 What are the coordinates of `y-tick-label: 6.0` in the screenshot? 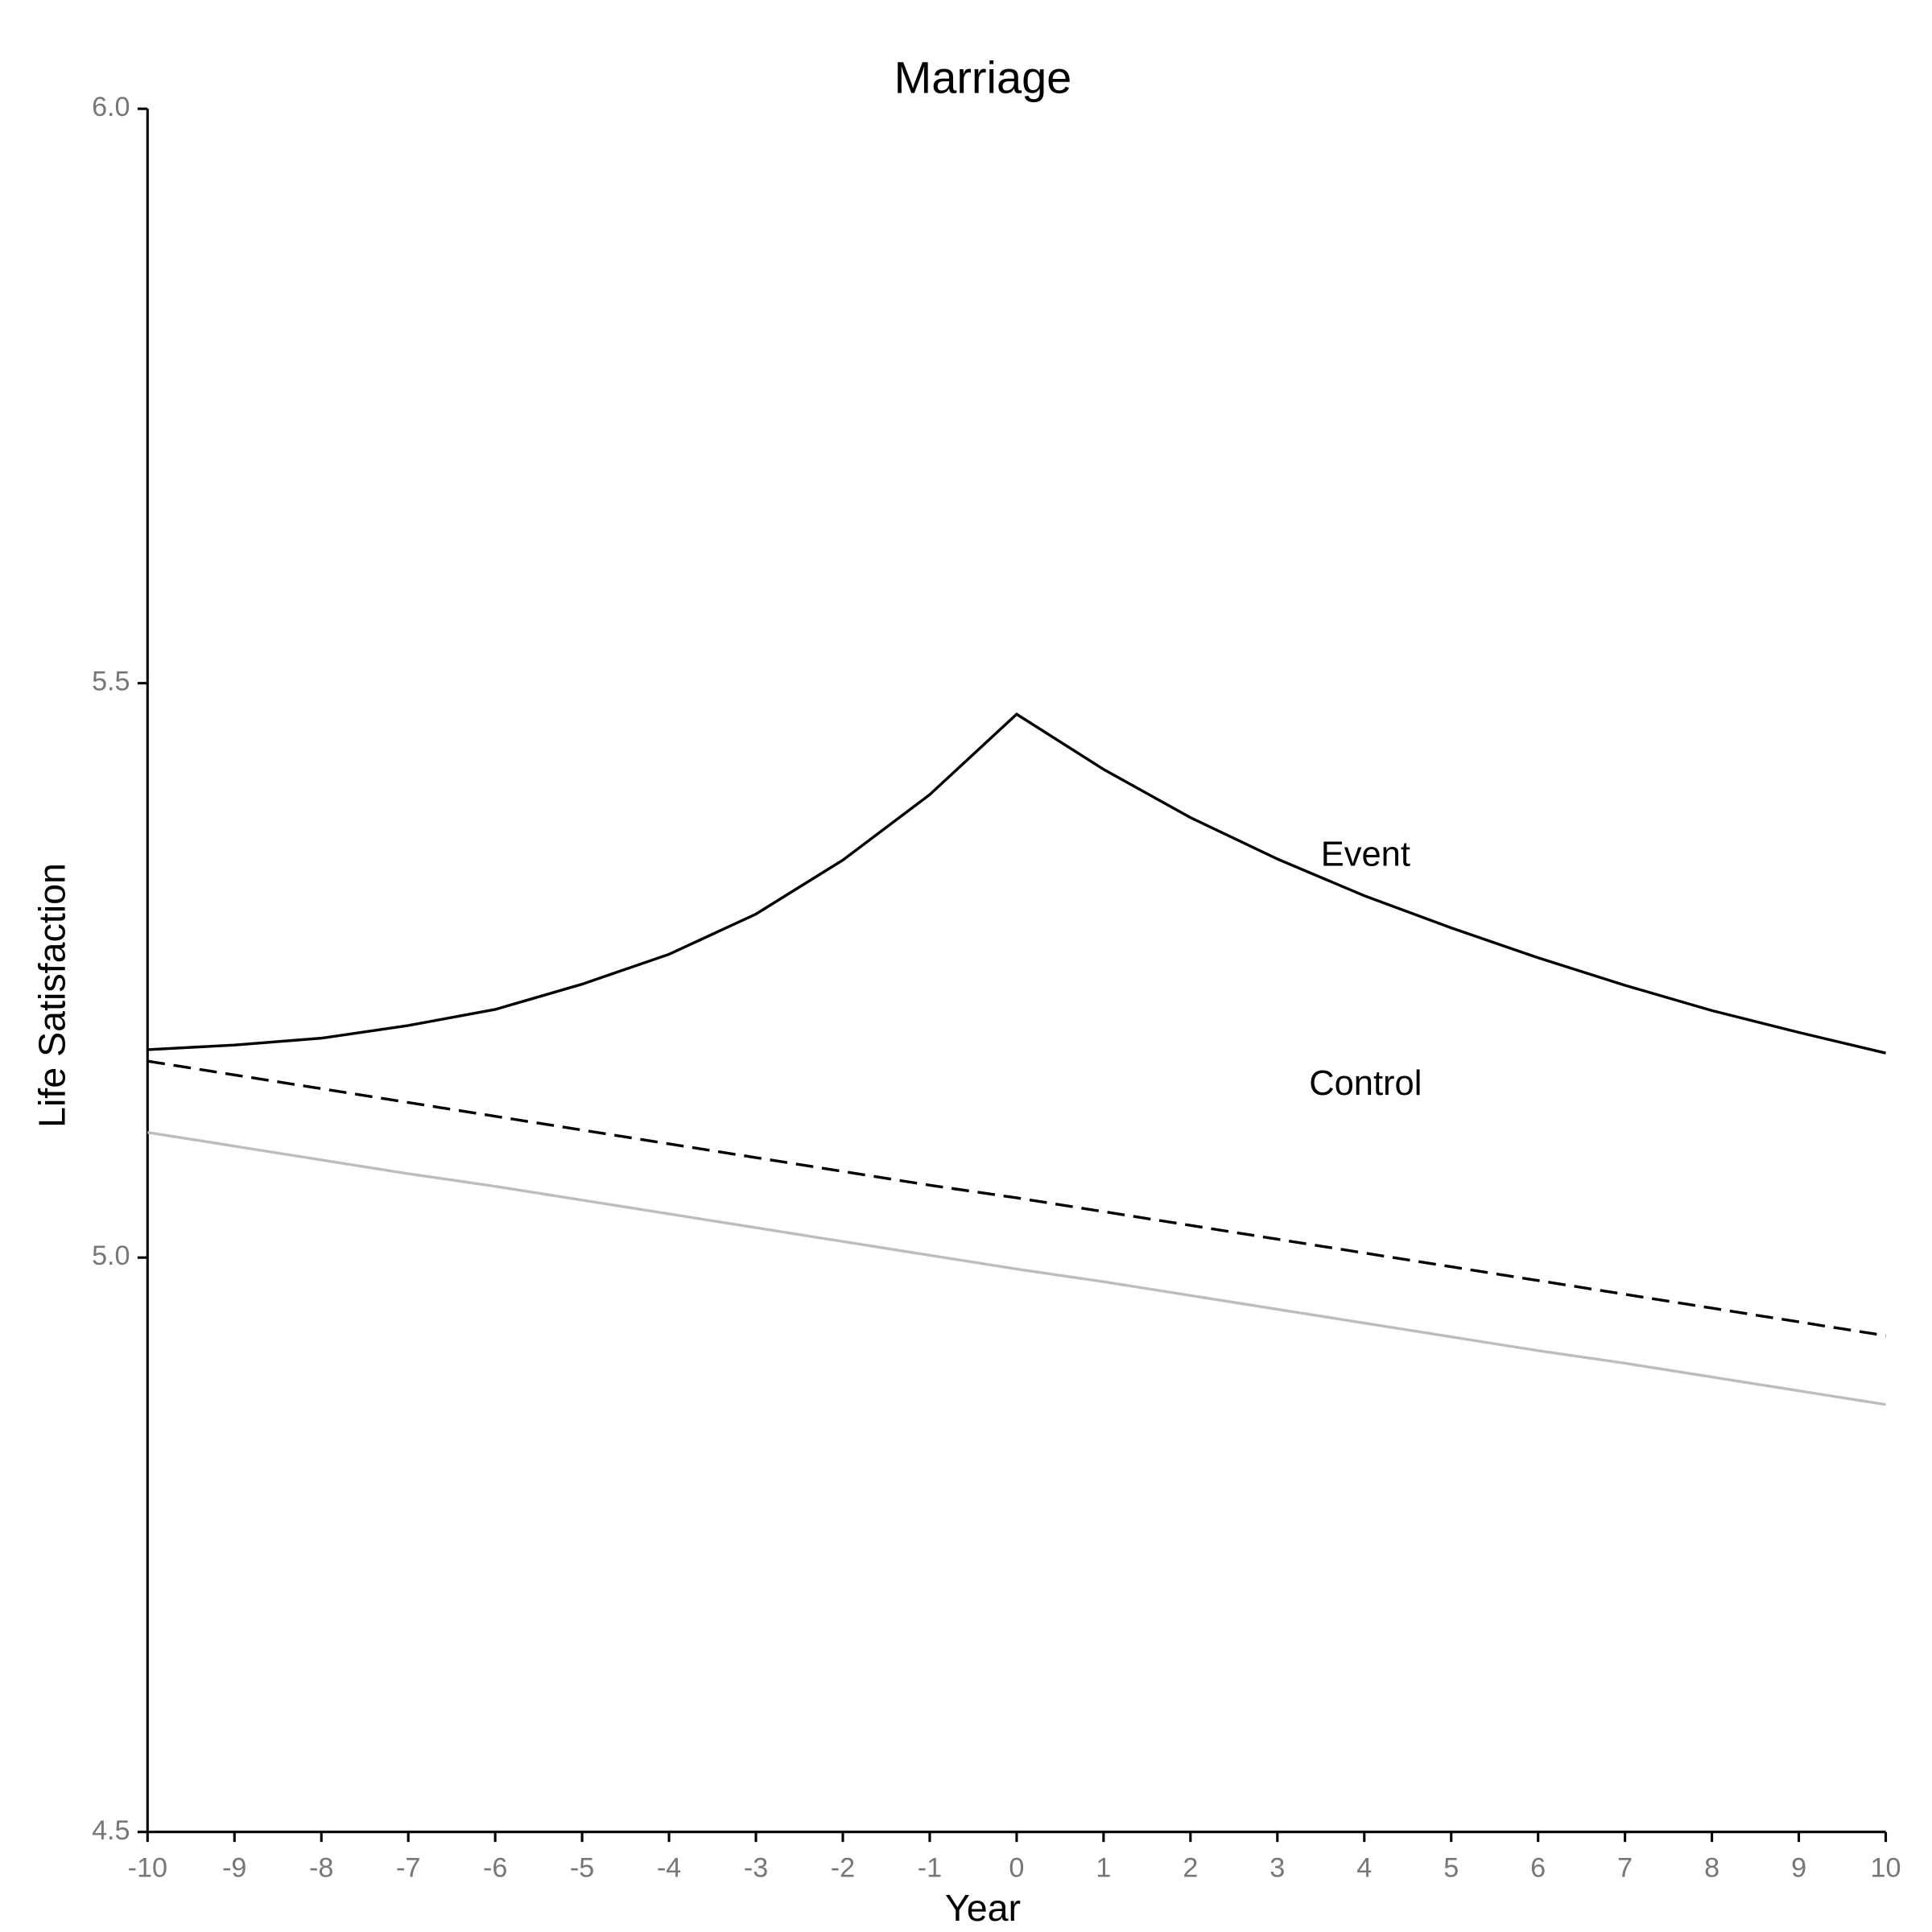 It's located at (111, 107).